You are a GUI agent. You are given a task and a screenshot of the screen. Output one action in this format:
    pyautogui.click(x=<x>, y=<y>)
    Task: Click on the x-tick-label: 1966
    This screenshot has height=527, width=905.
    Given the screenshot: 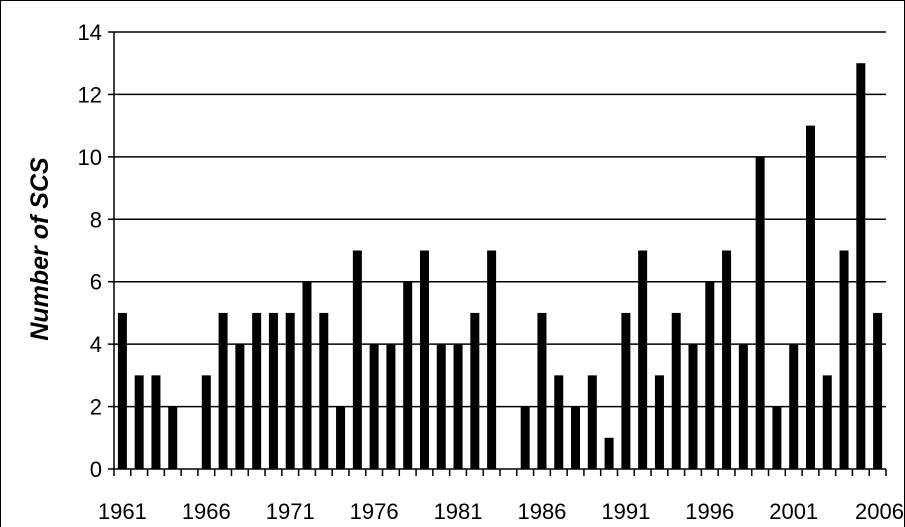 What is the action you would take?
    pyautogui.click(x=206, y=511)
    